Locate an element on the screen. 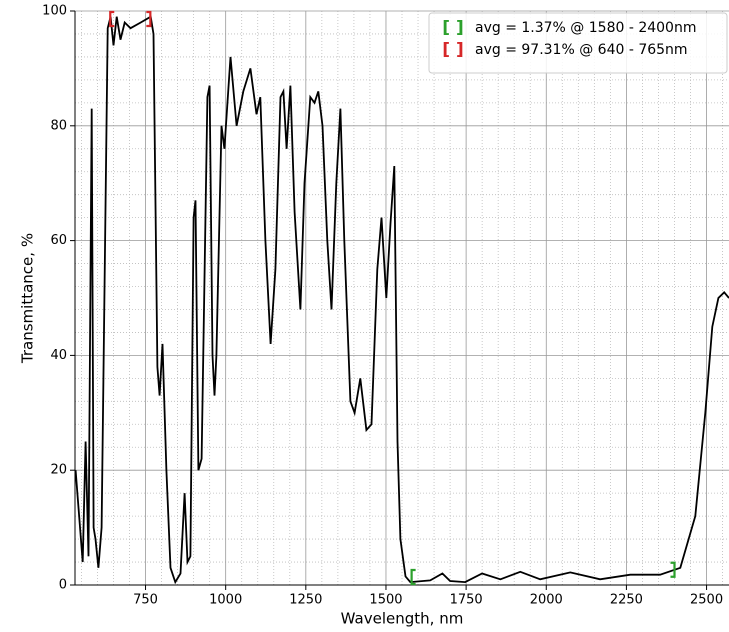 The width and height of the screenshot is (729, 632). x-tick-label: 1750 is located at coordinates (466, 600).